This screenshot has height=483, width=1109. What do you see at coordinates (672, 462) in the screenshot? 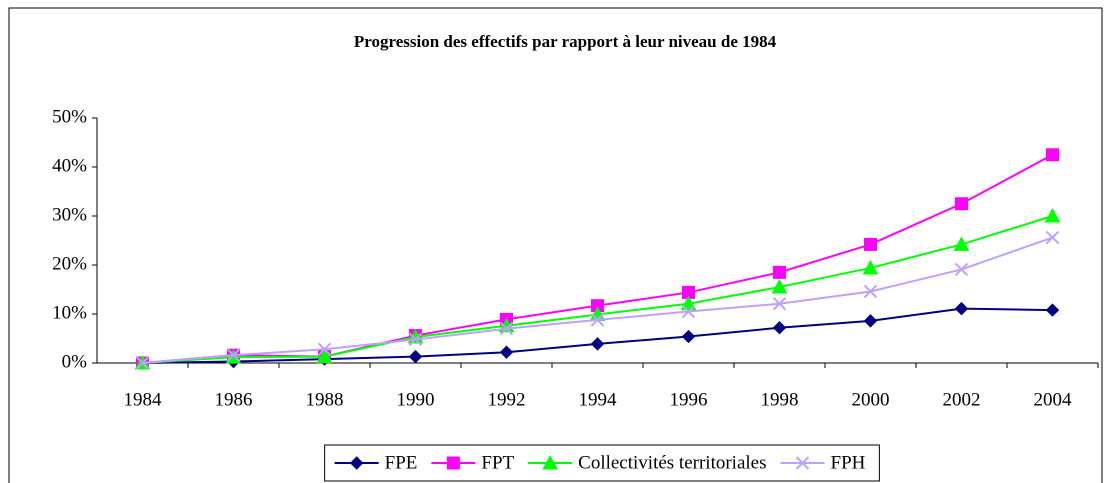
I see `legend-label: Collectivités territoriales` at bounding box center [672, 462].